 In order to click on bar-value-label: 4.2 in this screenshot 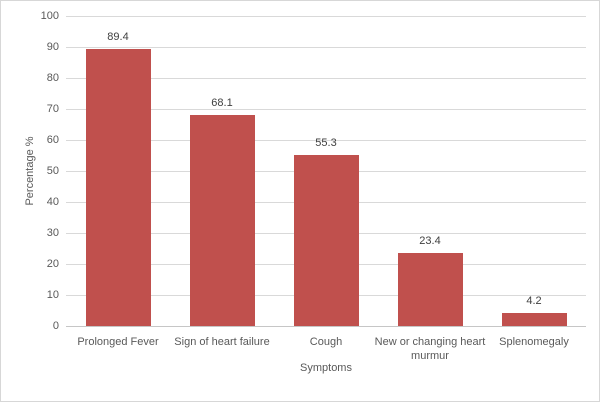, I will do `click(534, 300)`.